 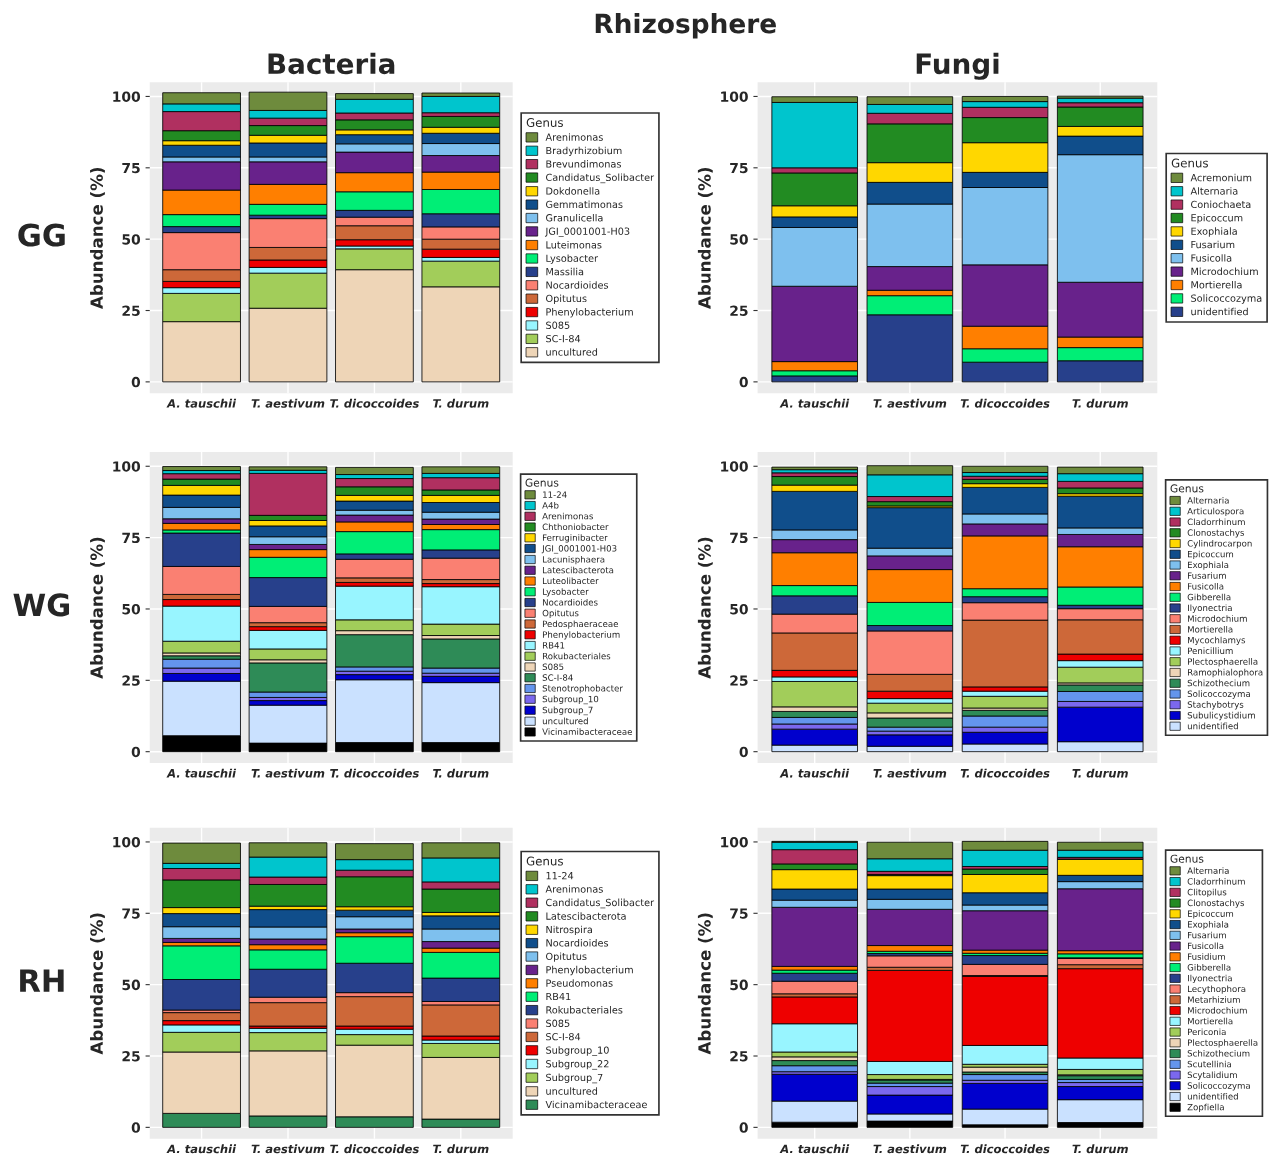 I want to click on legend-label: Bradyrhizobium, so click(x=584, y=151).